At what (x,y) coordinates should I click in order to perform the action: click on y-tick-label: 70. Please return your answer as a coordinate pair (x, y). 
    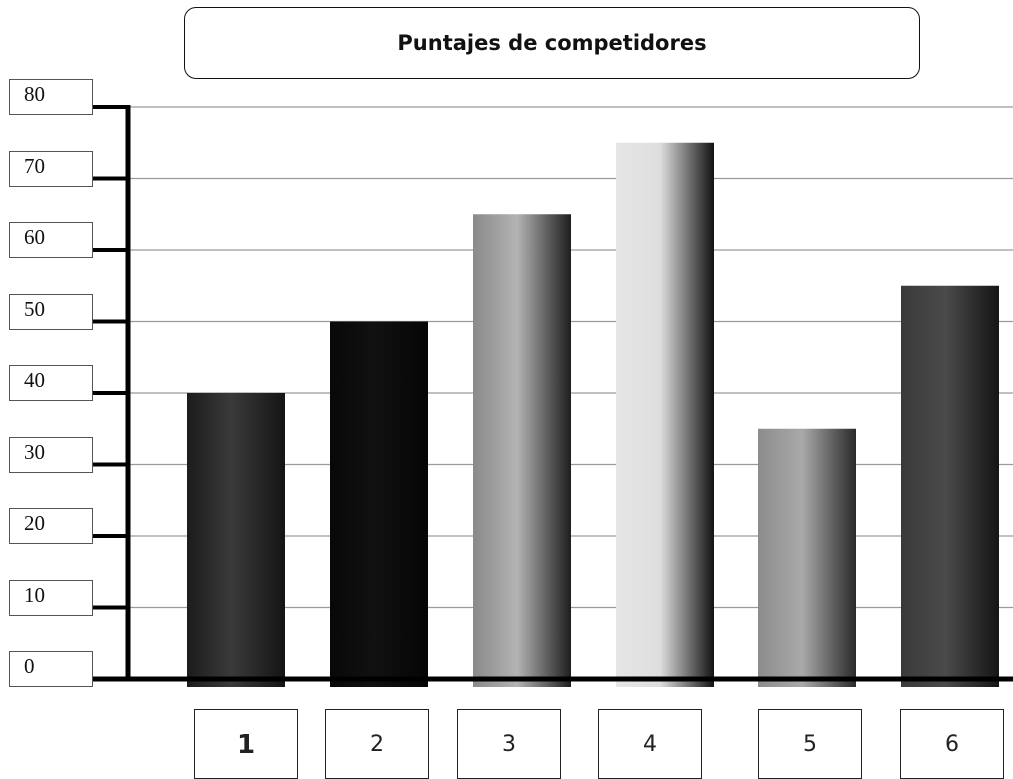
    Looking at the image, I should click on (34, 165).